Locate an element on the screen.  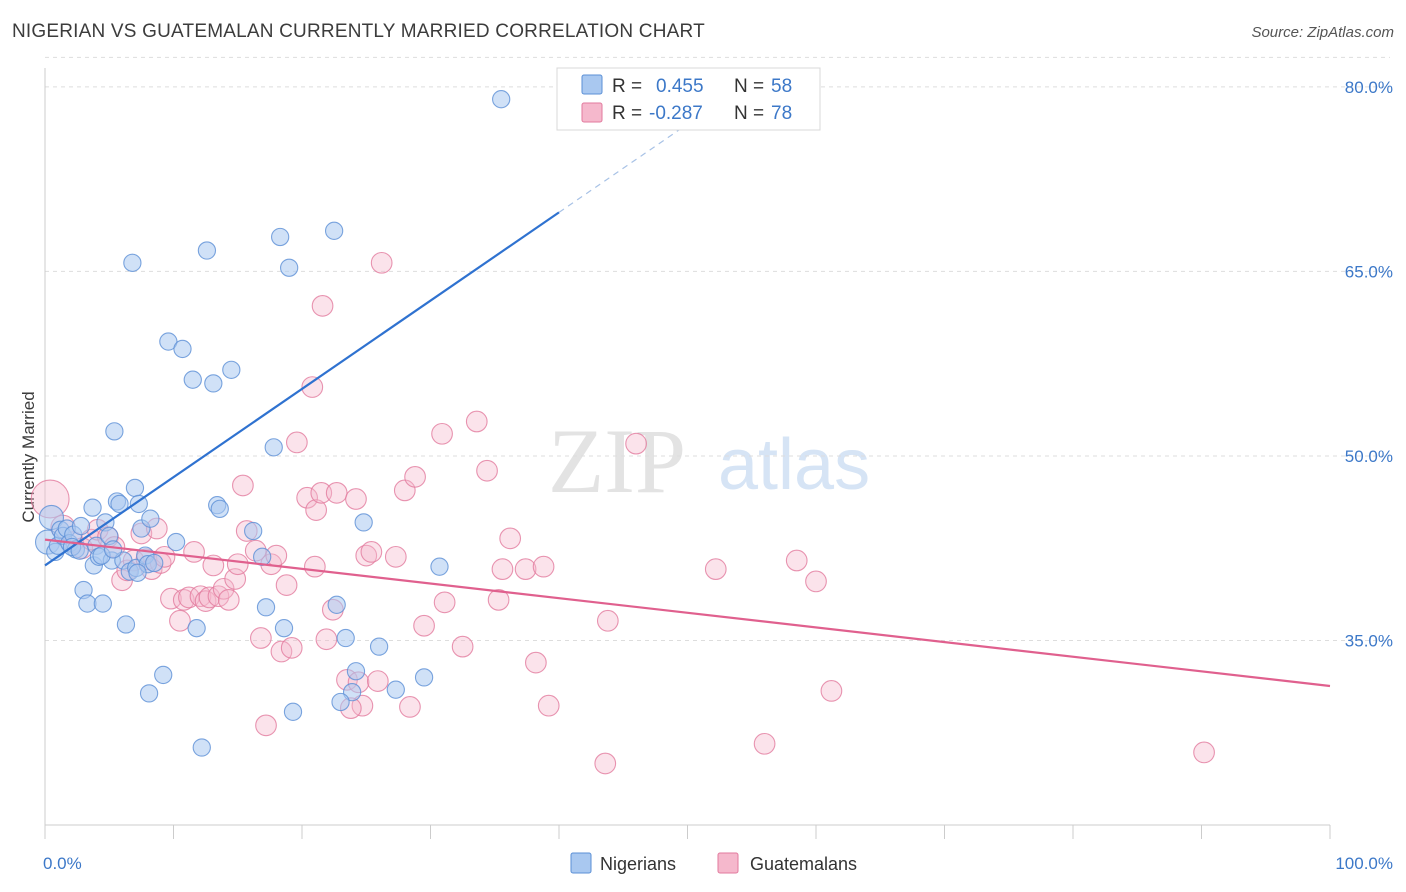
legend-n-label-2: N = is located at coordinates (749, 113).